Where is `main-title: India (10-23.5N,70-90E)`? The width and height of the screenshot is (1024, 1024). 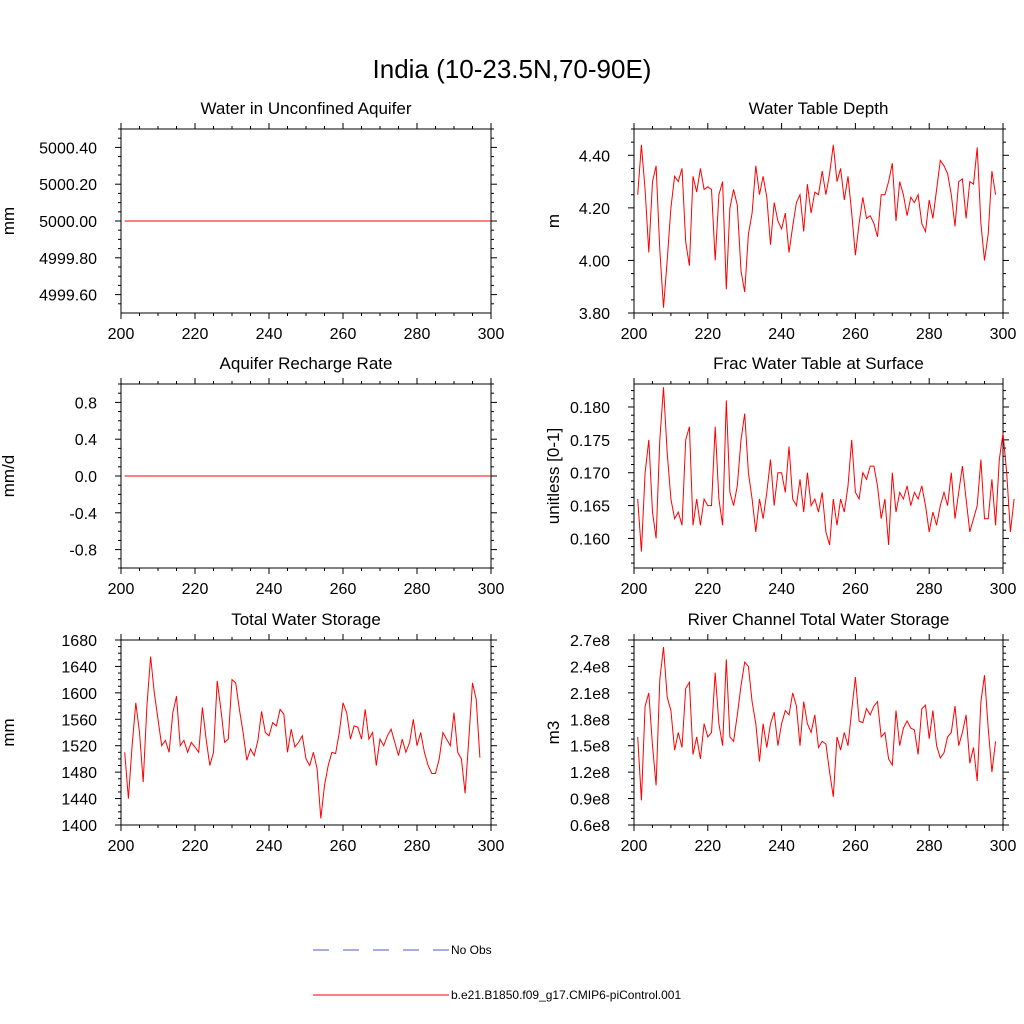 main-title: India (10-23.5N,70-90E) is located at coordinates (512, 69).